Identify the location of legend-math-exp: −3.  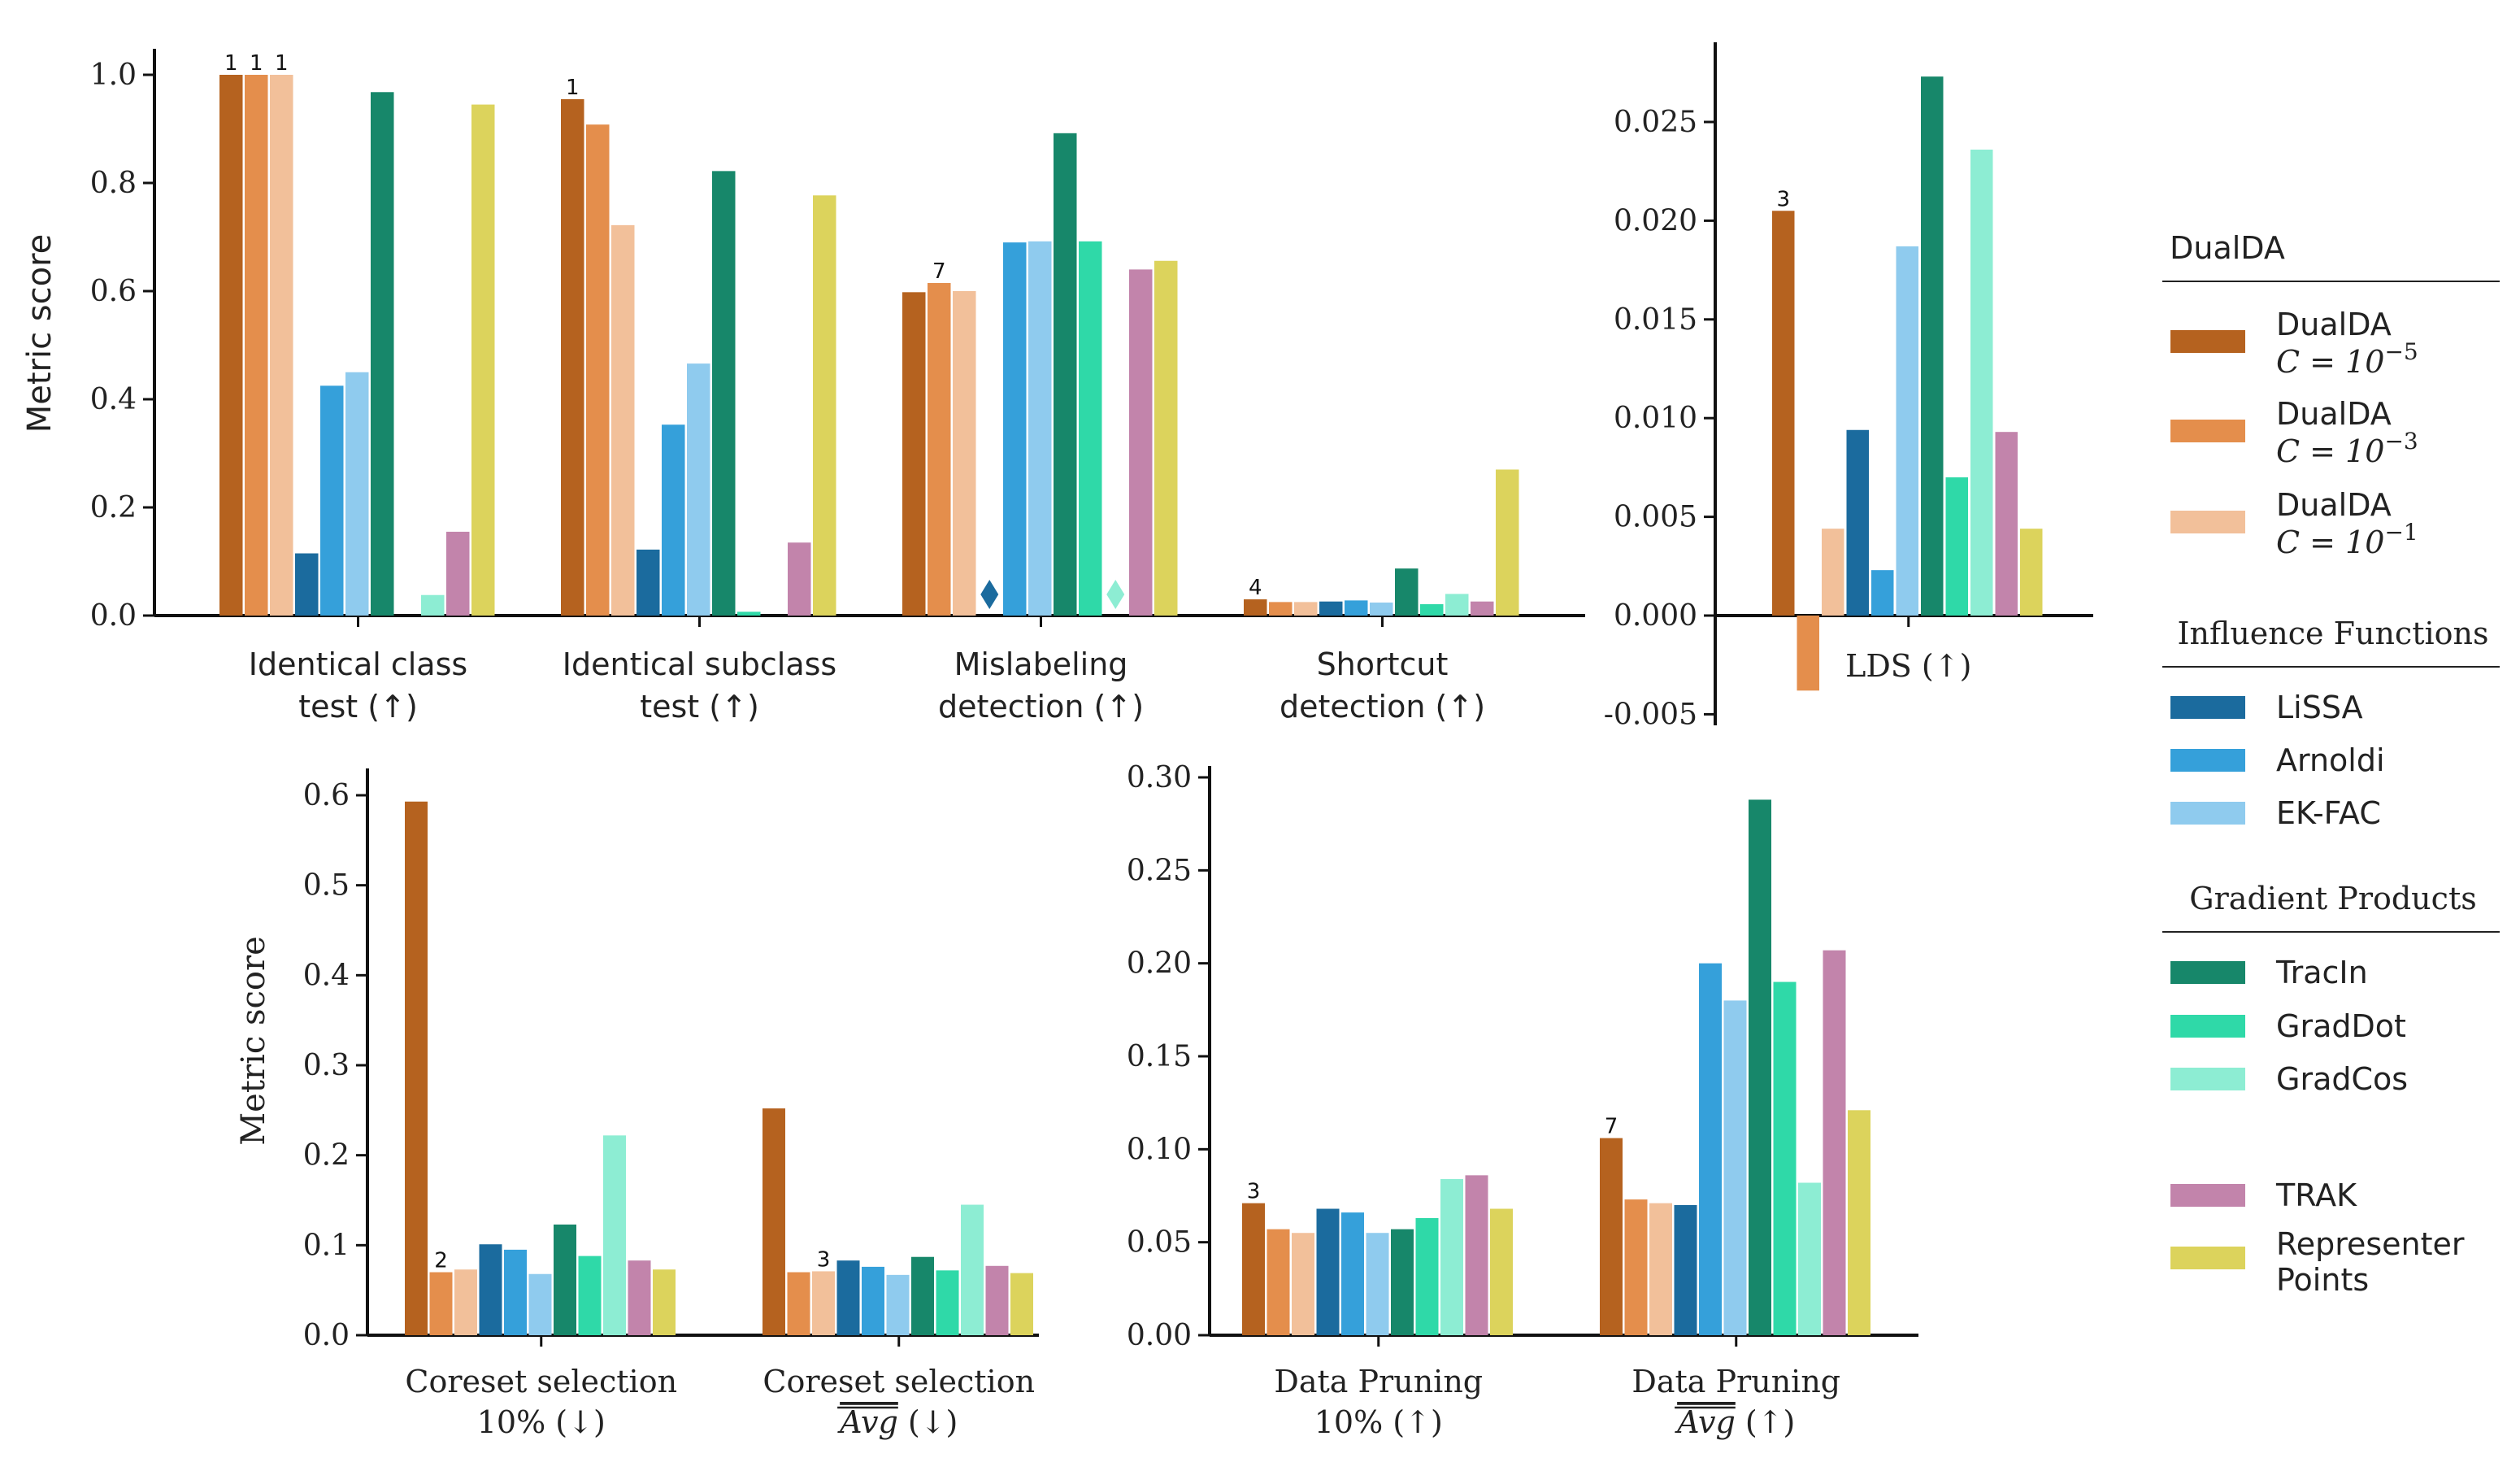
(2401, 441).